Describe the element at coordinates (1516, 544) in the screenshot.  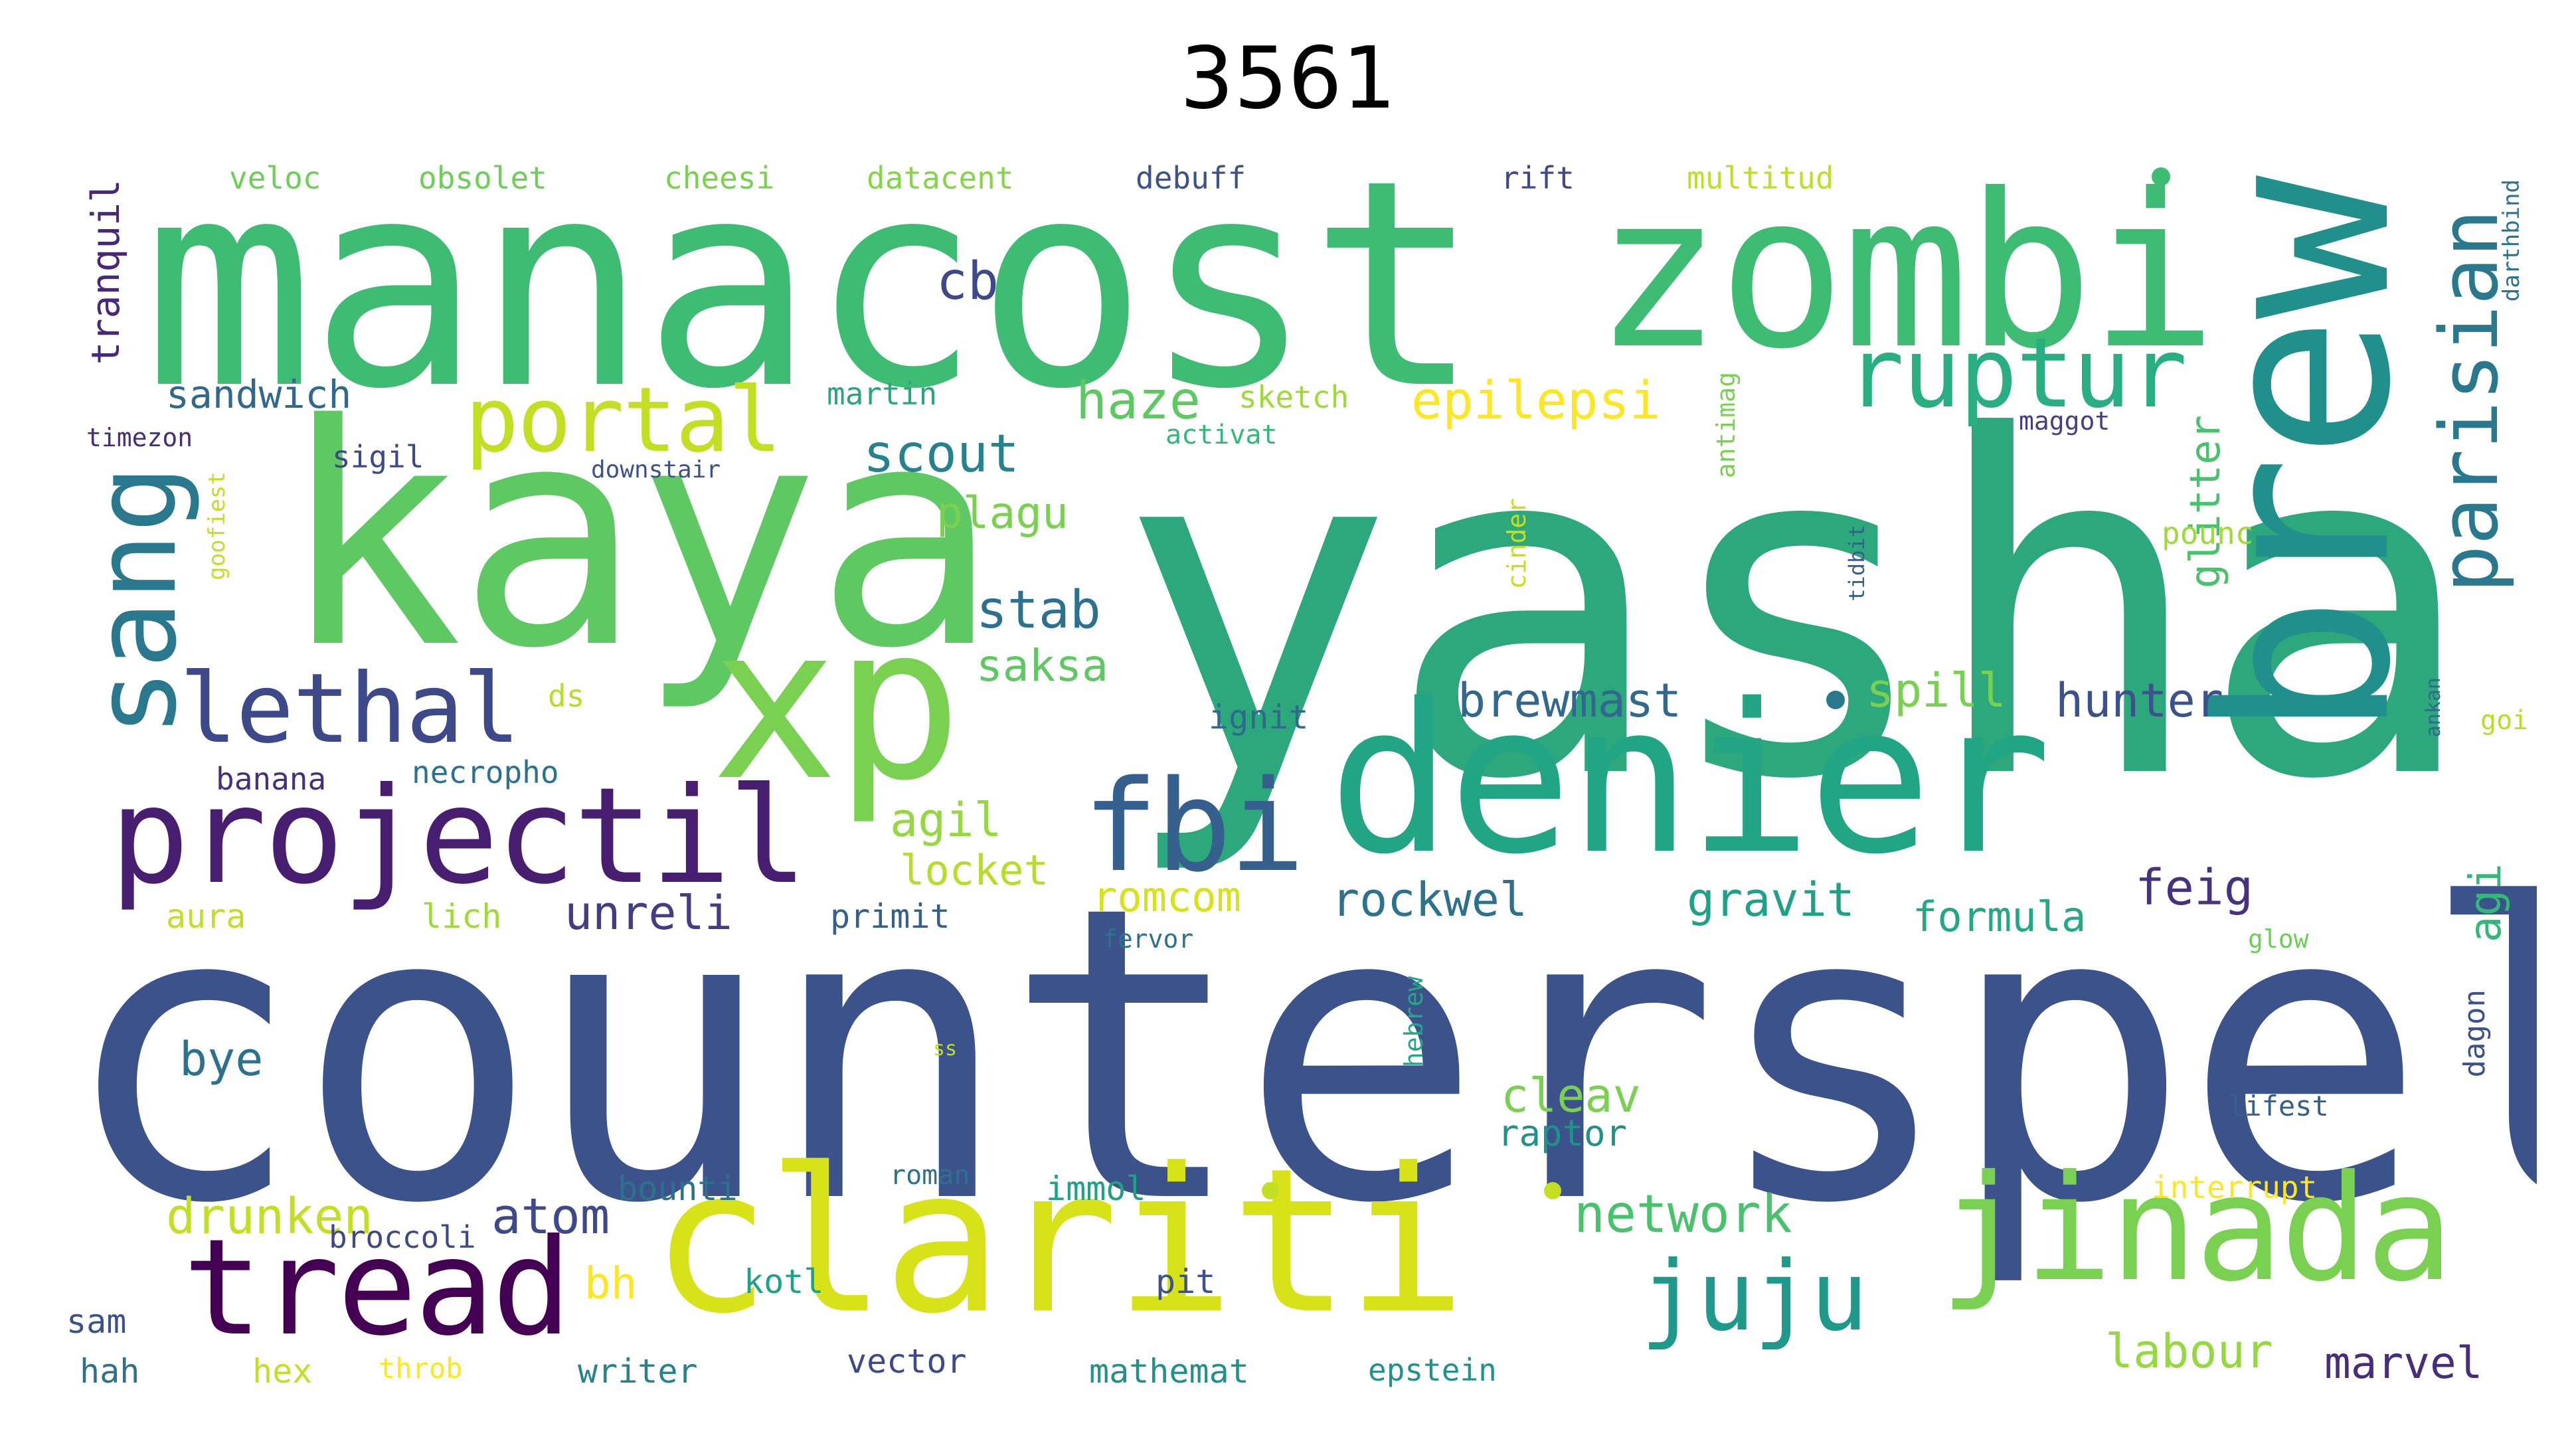
I see `word: cinder` at that location.